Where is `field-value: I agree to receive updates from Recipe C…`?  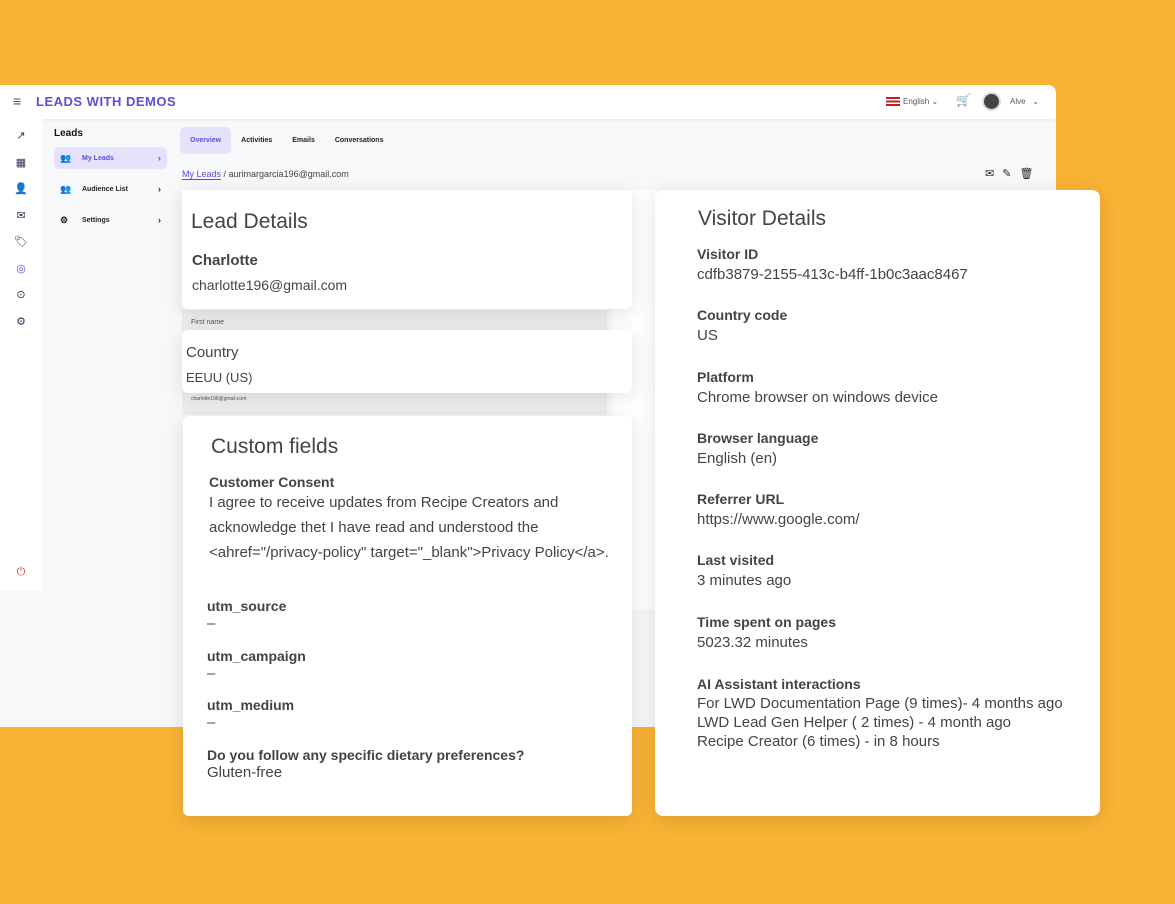
field-value: I agree to receive updates from Recipe C… is located at coordinates (409, 527).